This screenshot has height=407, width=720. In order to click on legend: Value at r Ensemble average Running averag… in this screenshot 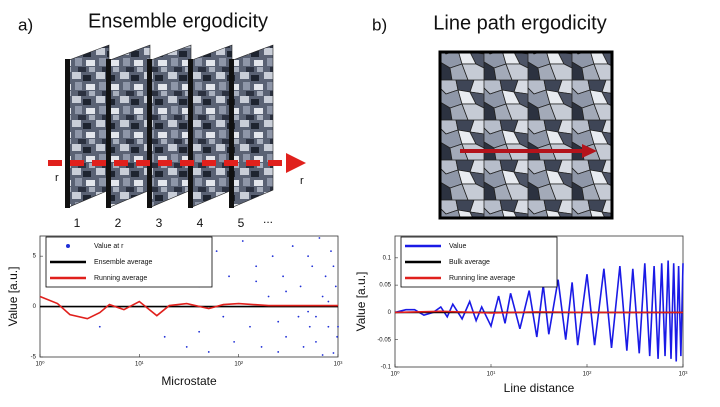, I will do `click(129, 262)`.